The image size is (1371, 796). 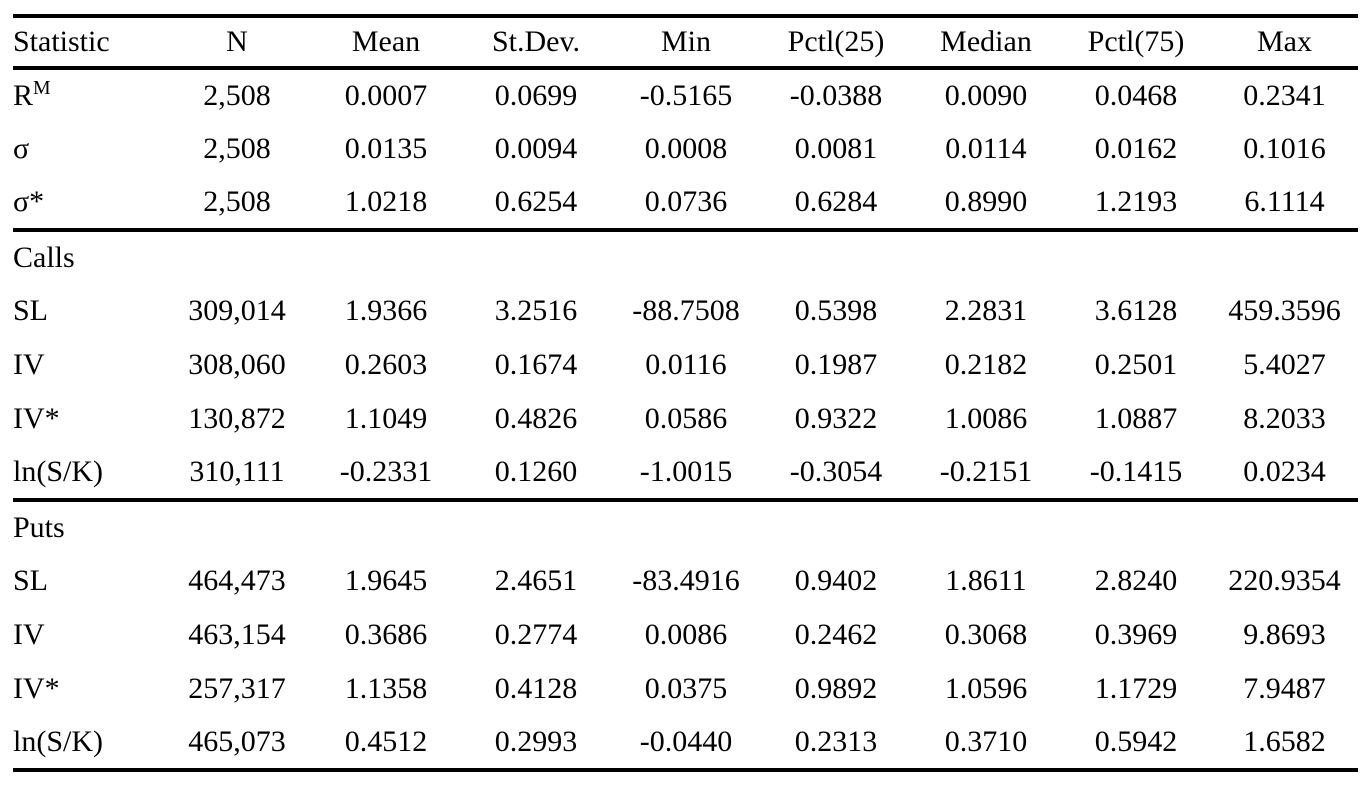 I want to click on value-cell: 0.3710, so click(x=986, y=741).